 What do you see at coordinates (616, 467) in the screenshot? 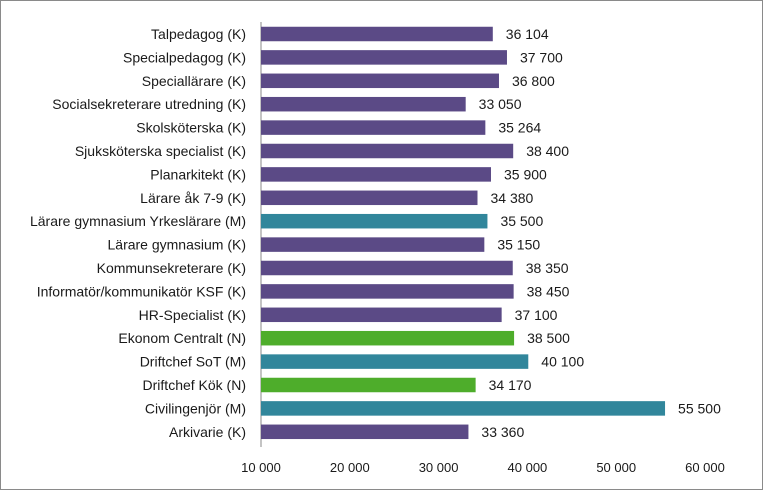
I see `x-tick-label: 50 000` at bounding box center [616, 467].